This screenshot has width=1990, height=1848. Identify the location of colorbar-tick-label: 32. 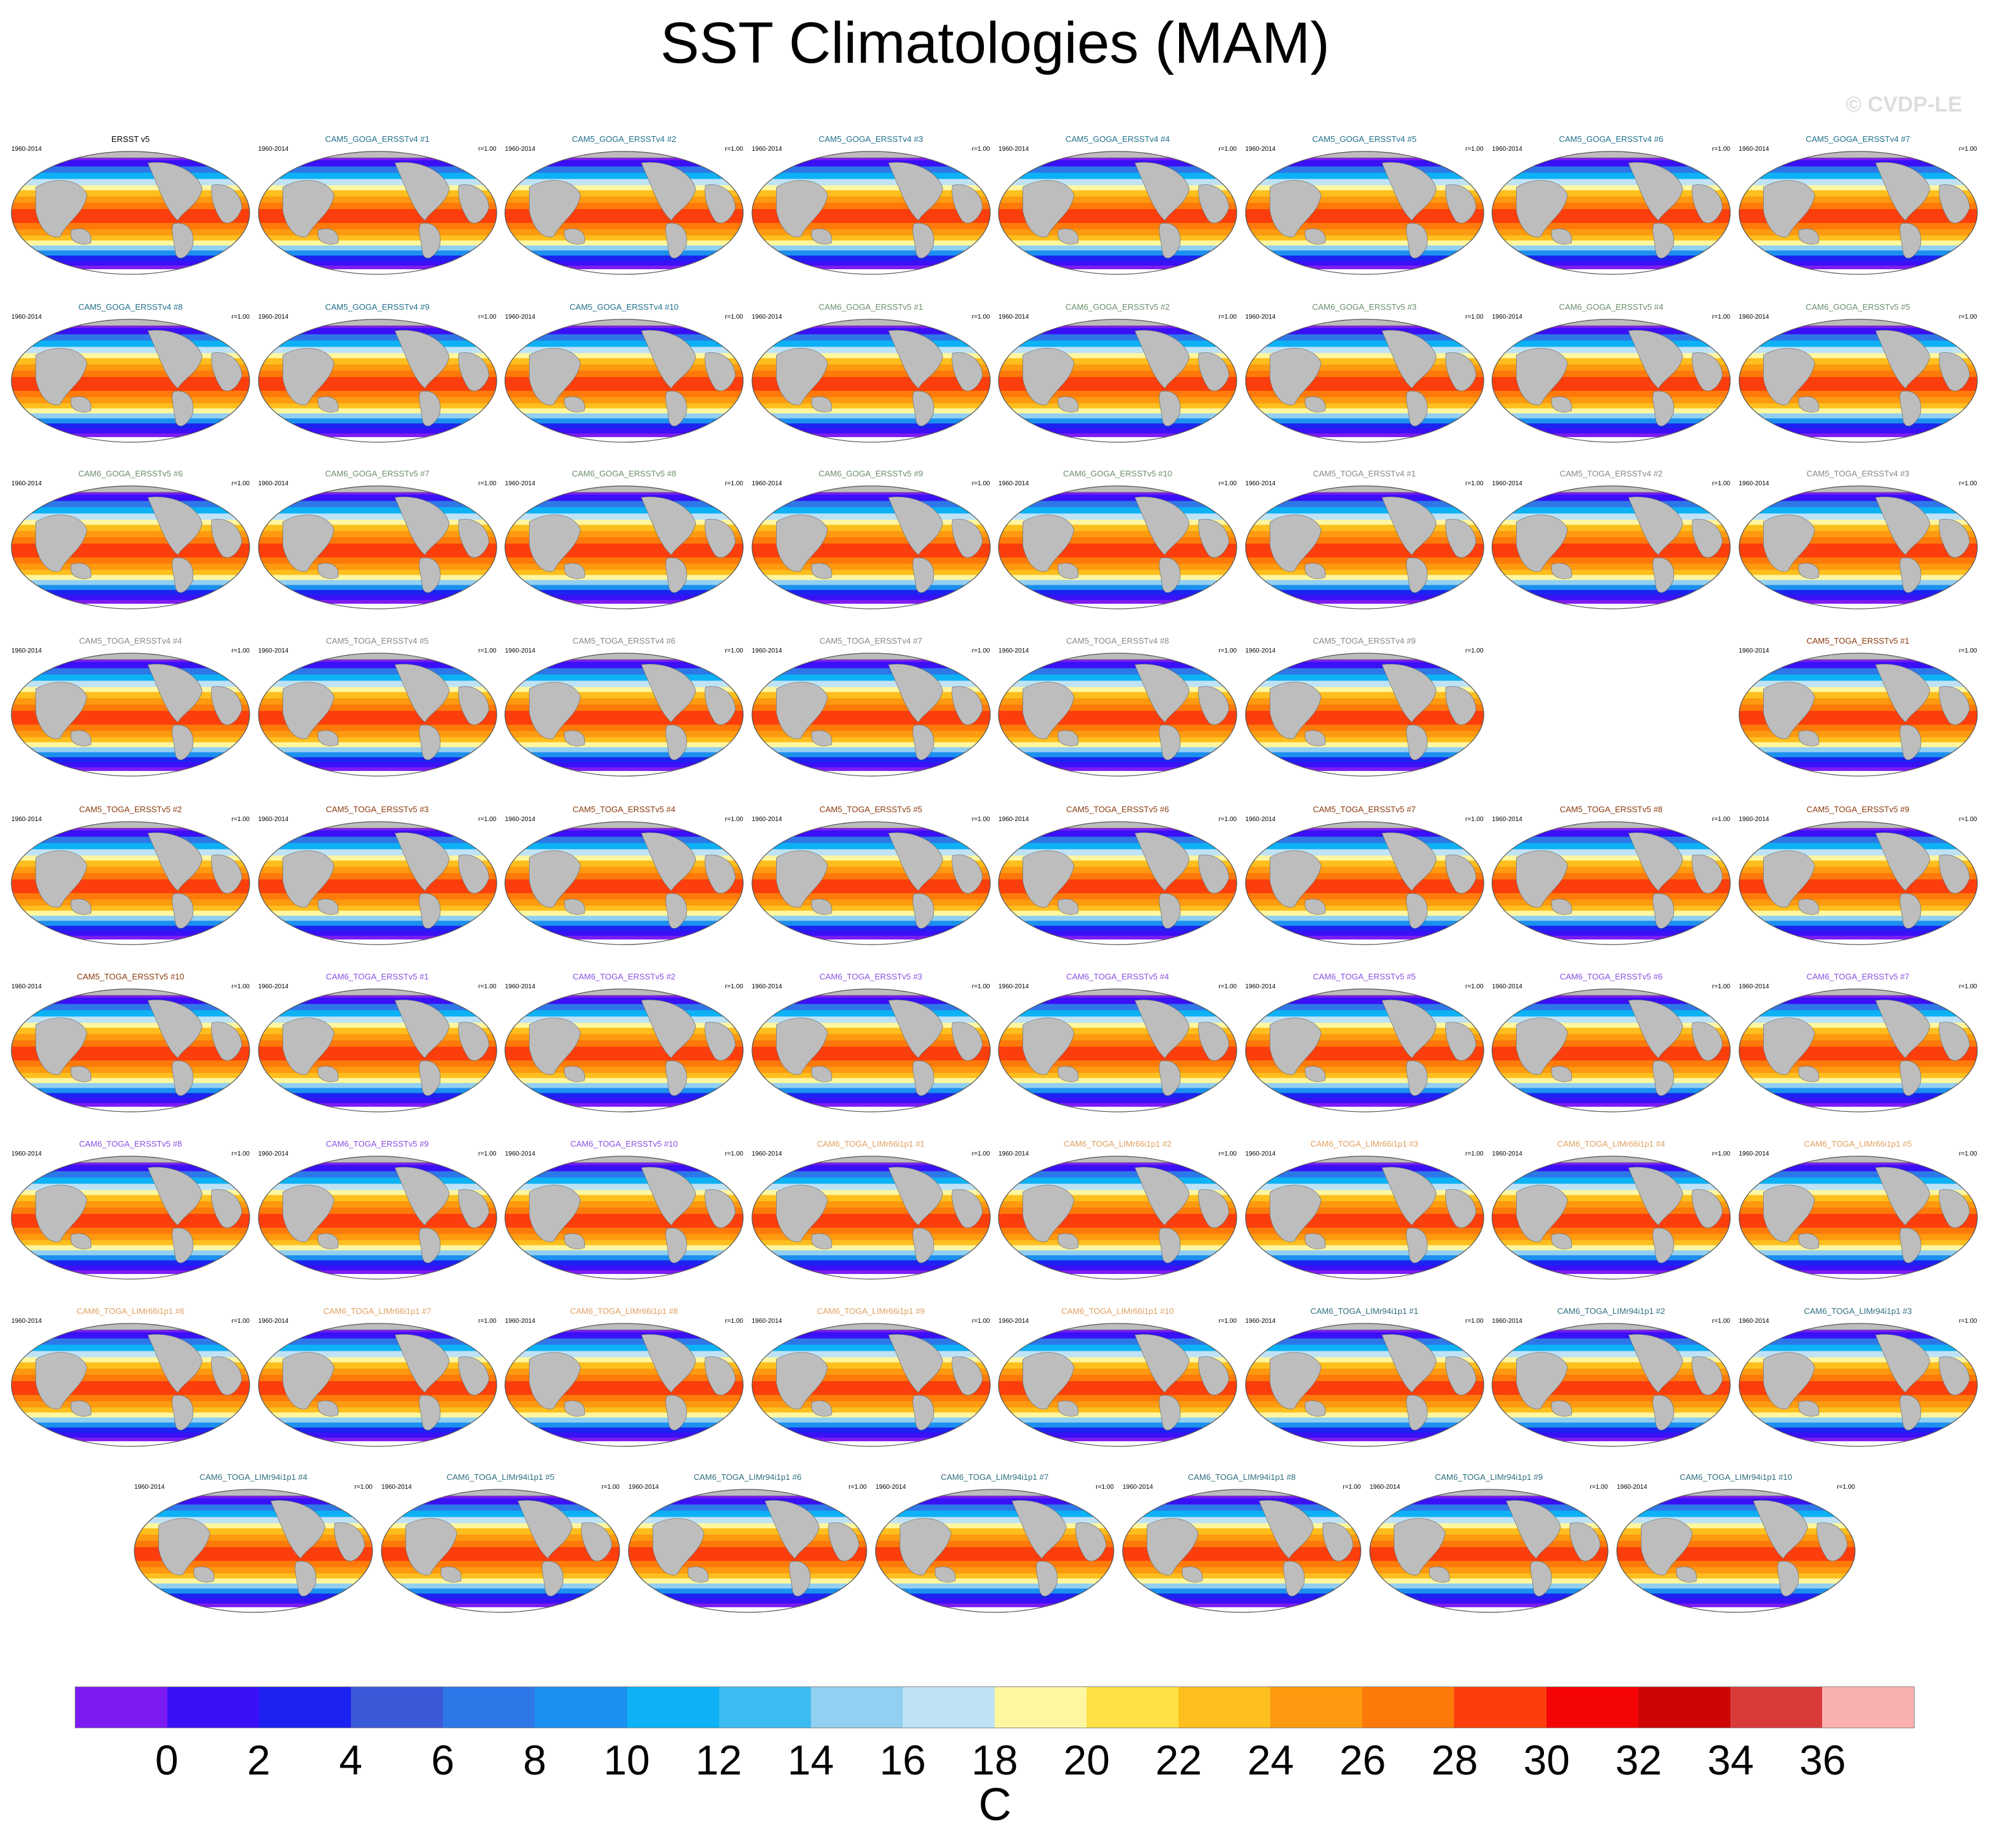
(1639, 1759).